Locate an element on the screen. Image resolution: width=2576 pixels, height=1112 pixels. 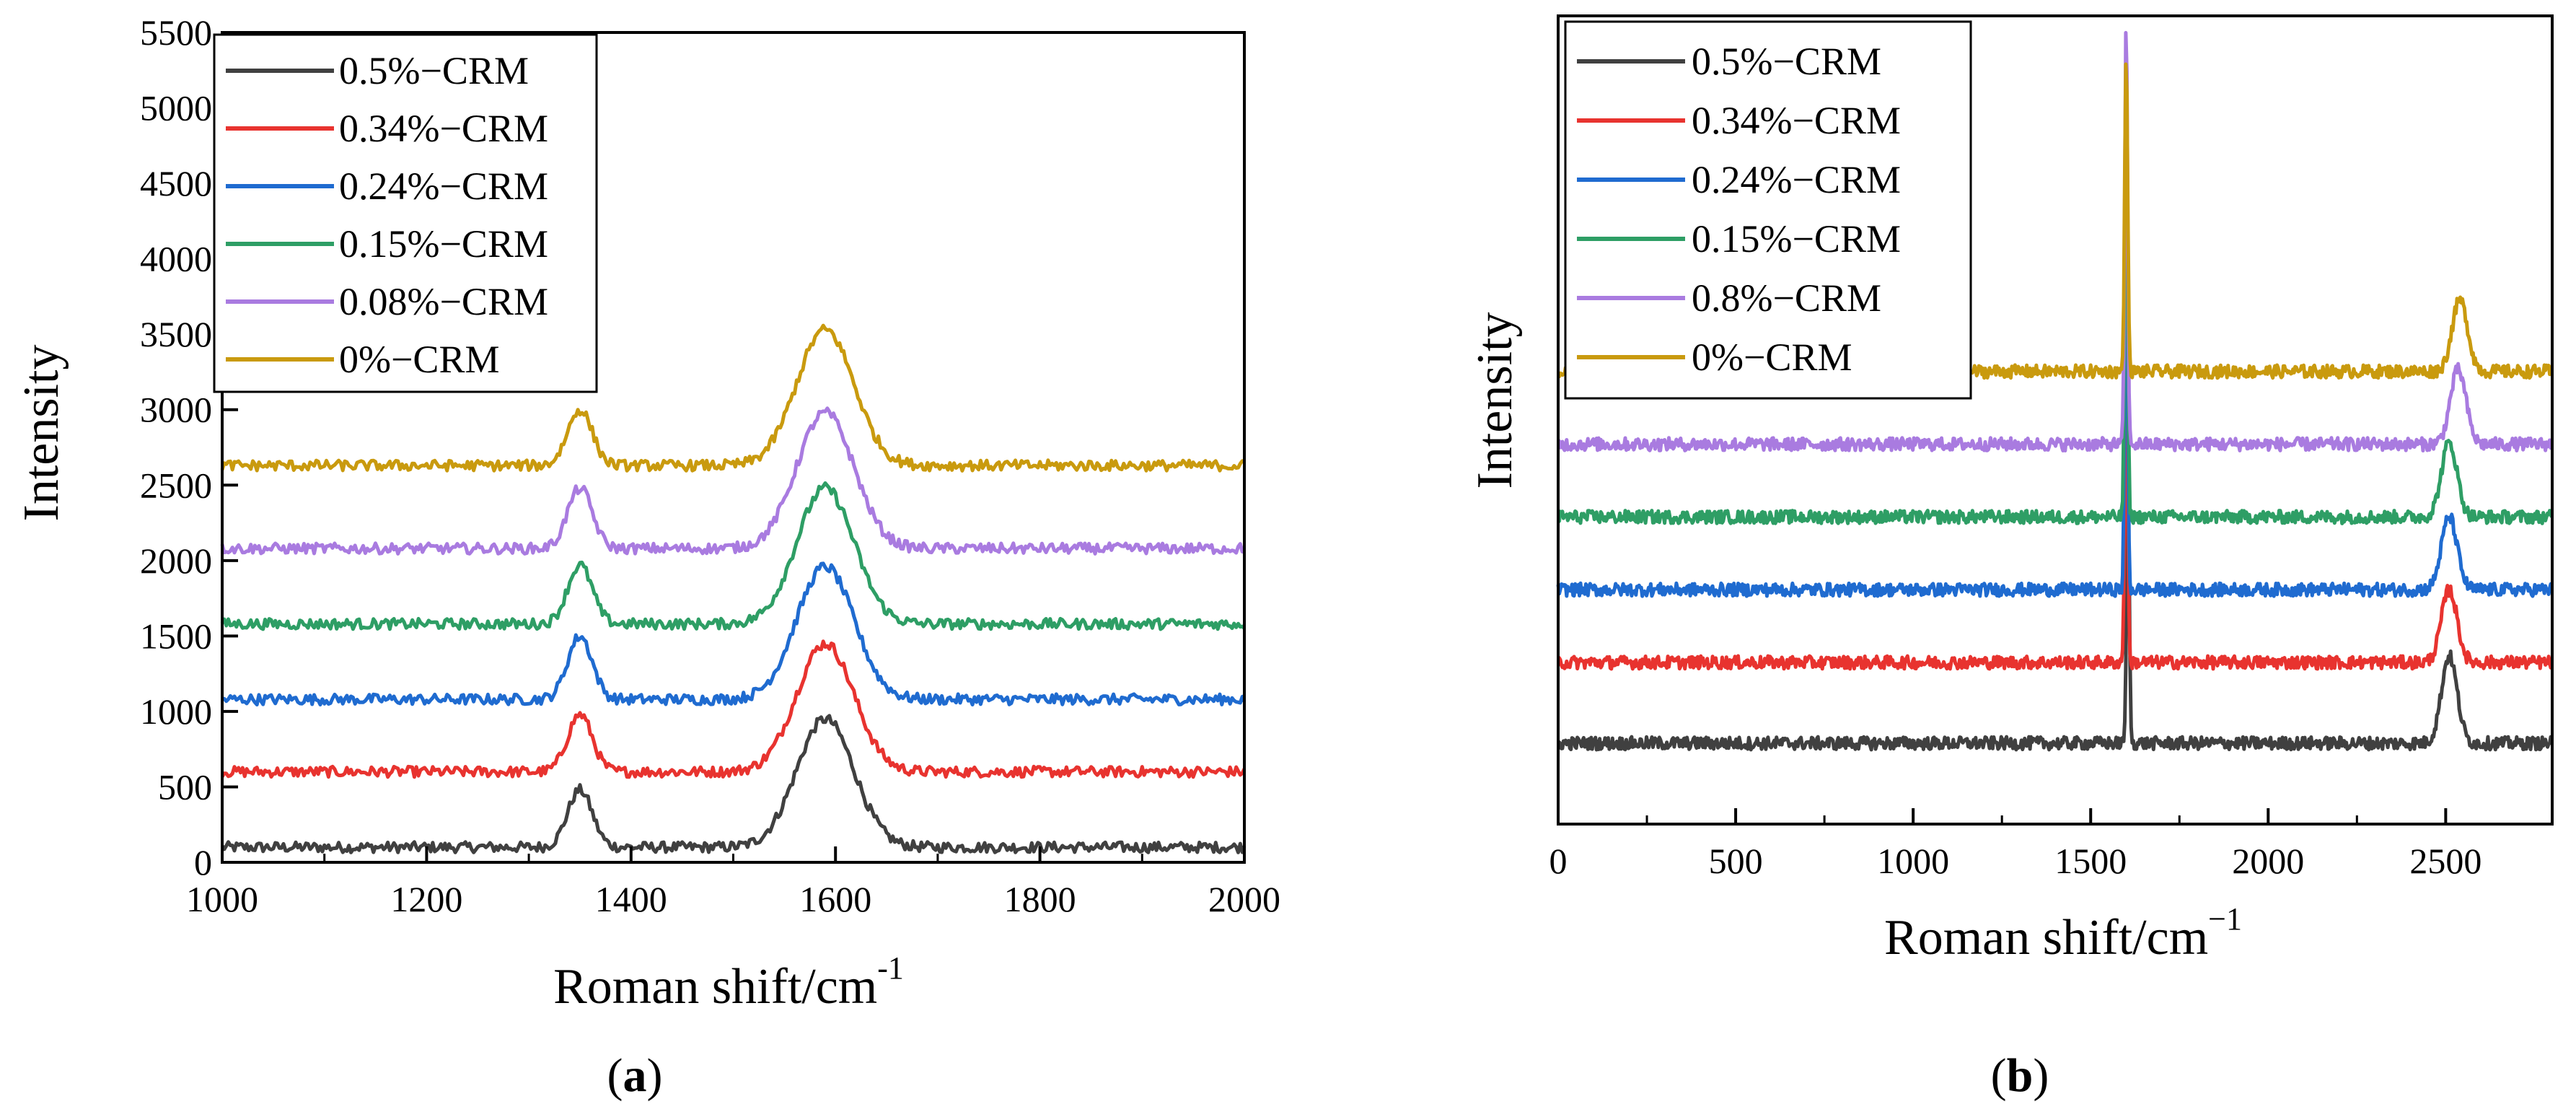
x-axis-title-a: Roman shift/cm-1 is located at coordinates (728, 982).